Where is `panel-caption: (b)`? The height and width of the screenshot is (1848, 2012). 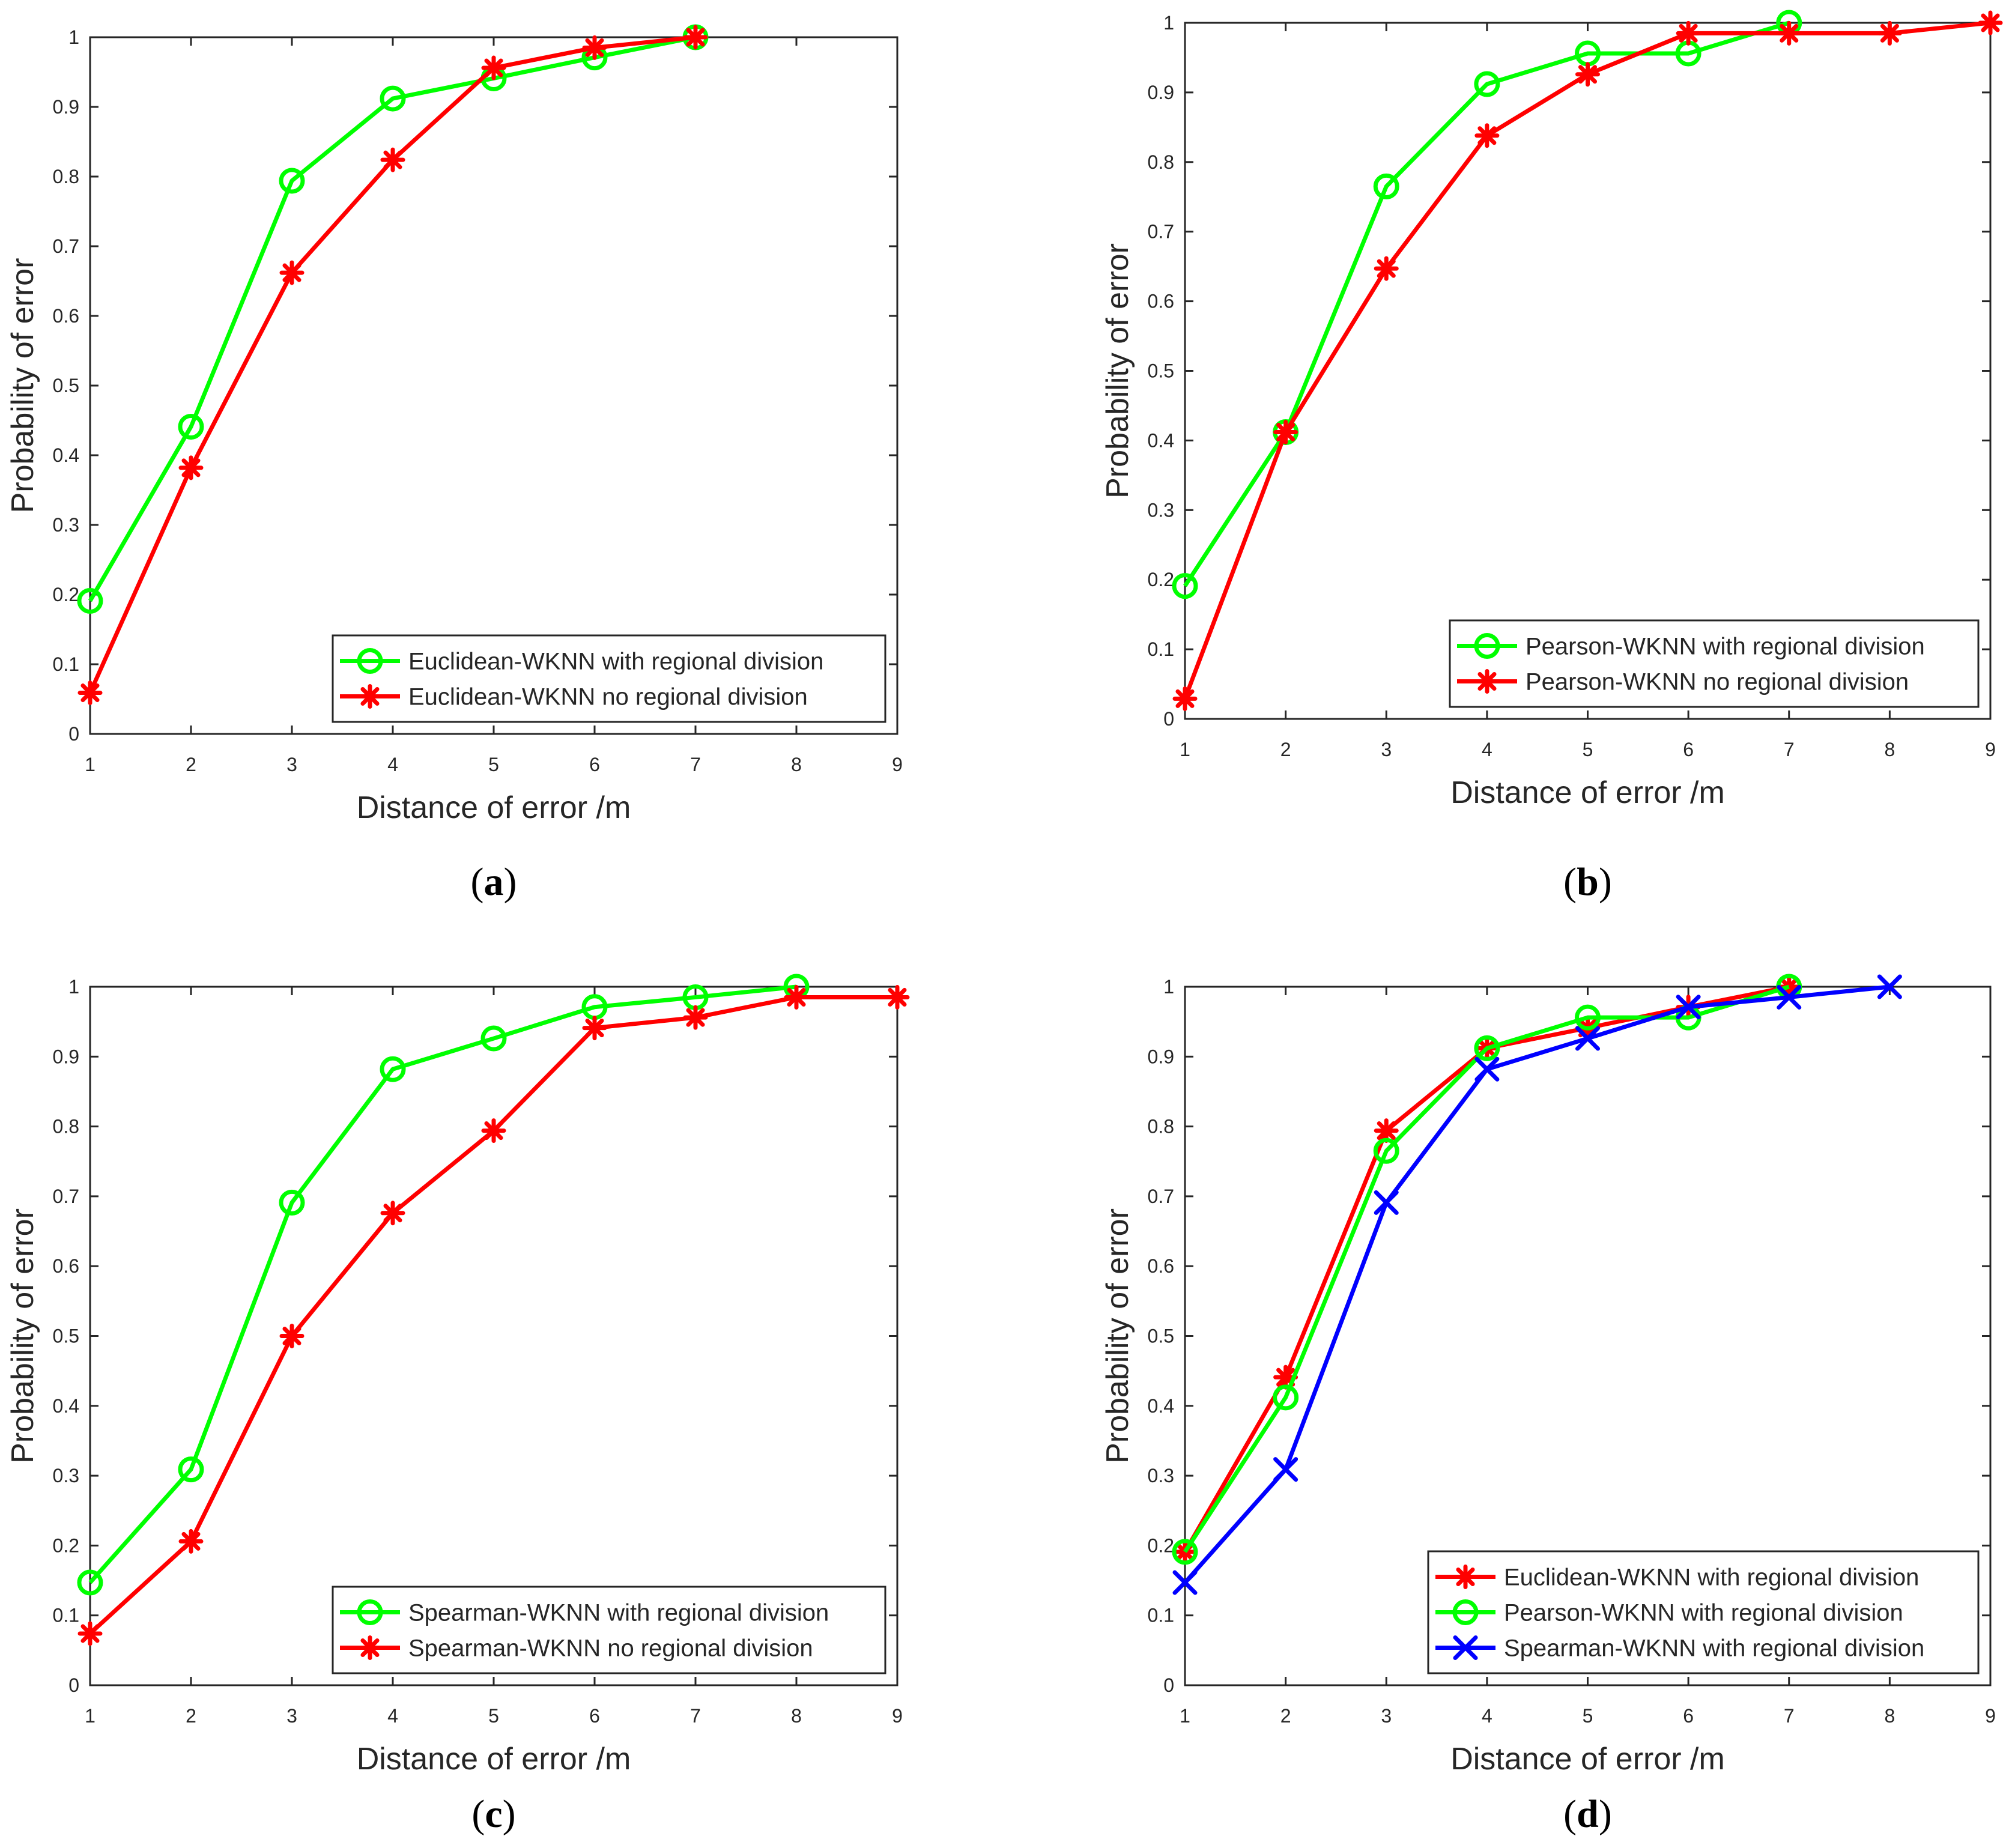 panel-caption: (b) is located at coordinates (1587, 882).